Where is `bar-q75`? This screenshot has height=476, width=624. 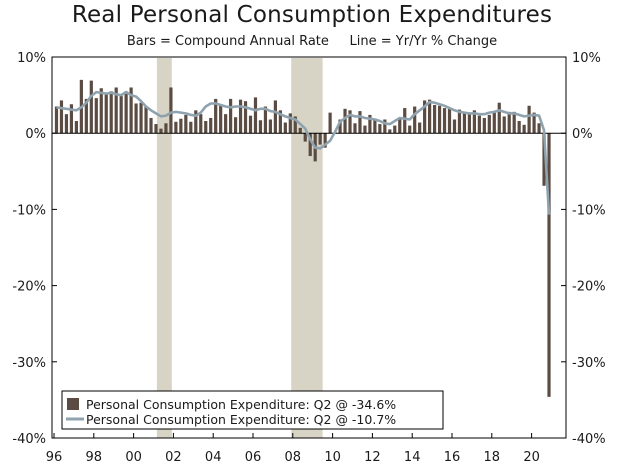
bar-q75 is located at coordinates (425, 117).